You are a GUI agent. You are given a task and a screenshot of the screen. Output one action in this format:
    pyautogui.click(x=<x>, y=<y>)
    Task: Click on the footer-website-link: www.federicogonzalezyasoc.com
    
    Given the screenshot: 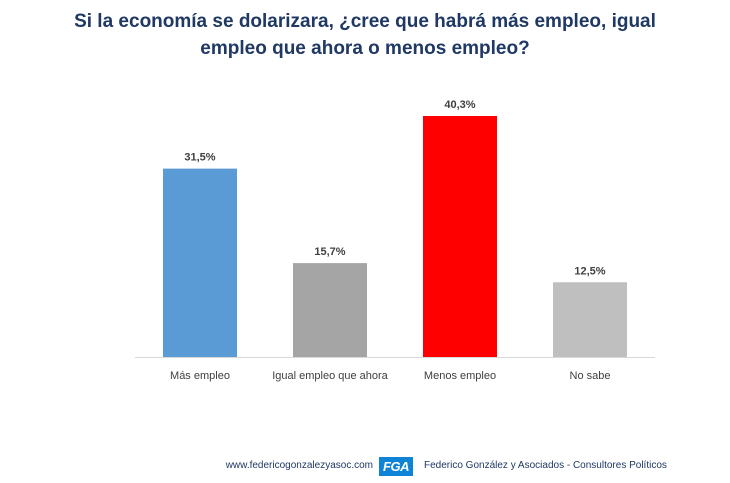 What is the action you would take?
    pyautogui.click(x=299, y=465)
    